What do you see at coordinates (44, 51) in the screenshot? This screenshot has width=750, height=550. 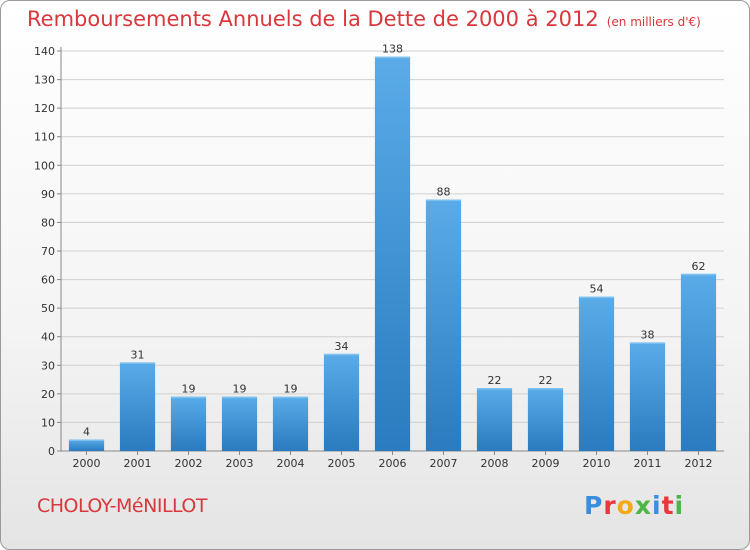 I see `y-tick-label: 140` at bounding box center [44, 51].